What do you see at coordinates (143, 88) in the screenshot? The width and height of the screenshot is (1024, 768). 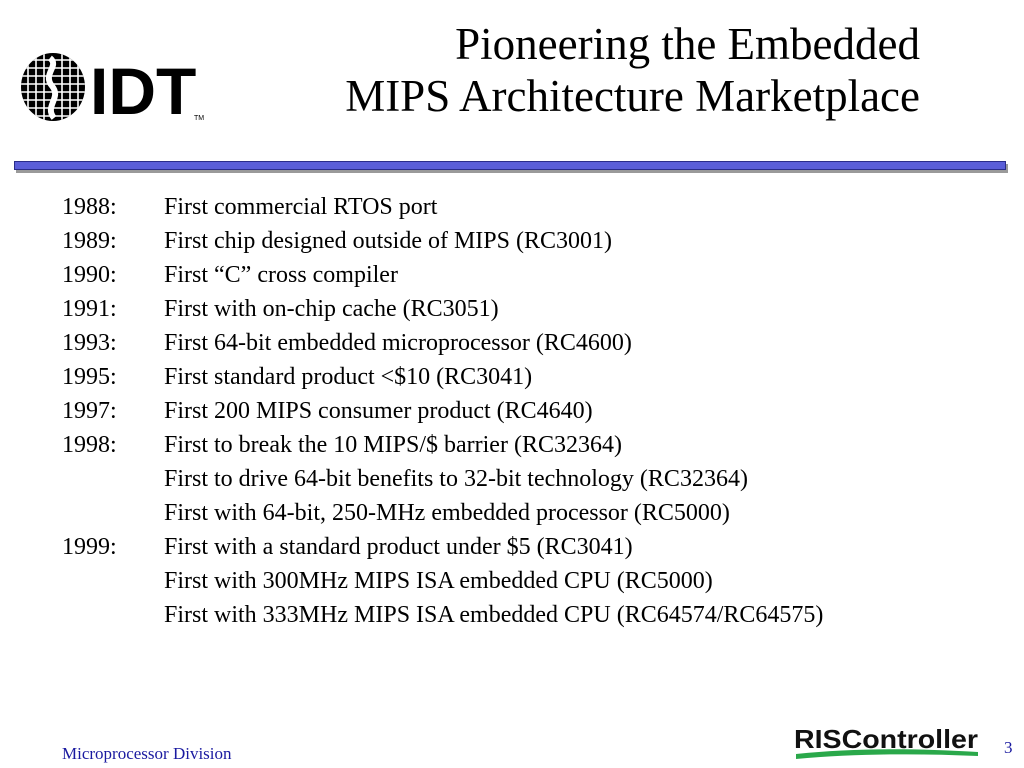 I see `idt-logo-text: IDT` at bounding box center [143, 88].